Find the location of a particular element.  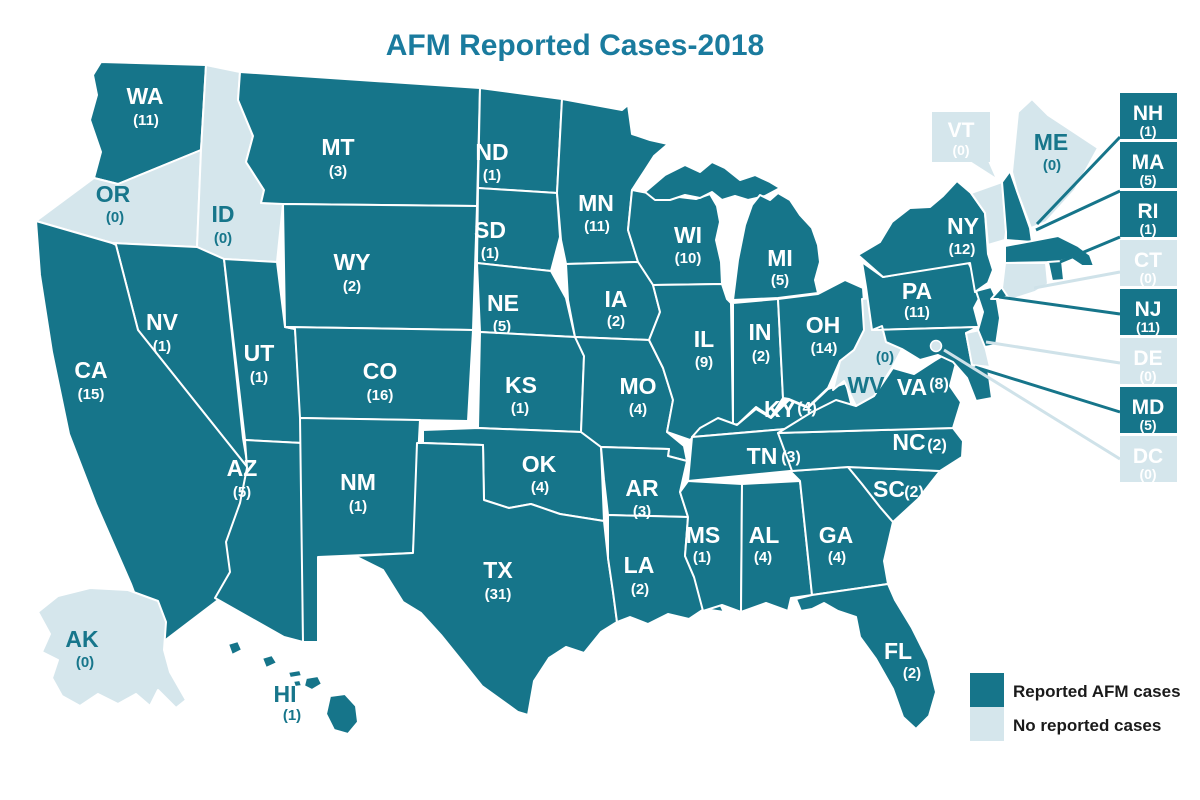

de-box is located at coordinates (1148, 361).